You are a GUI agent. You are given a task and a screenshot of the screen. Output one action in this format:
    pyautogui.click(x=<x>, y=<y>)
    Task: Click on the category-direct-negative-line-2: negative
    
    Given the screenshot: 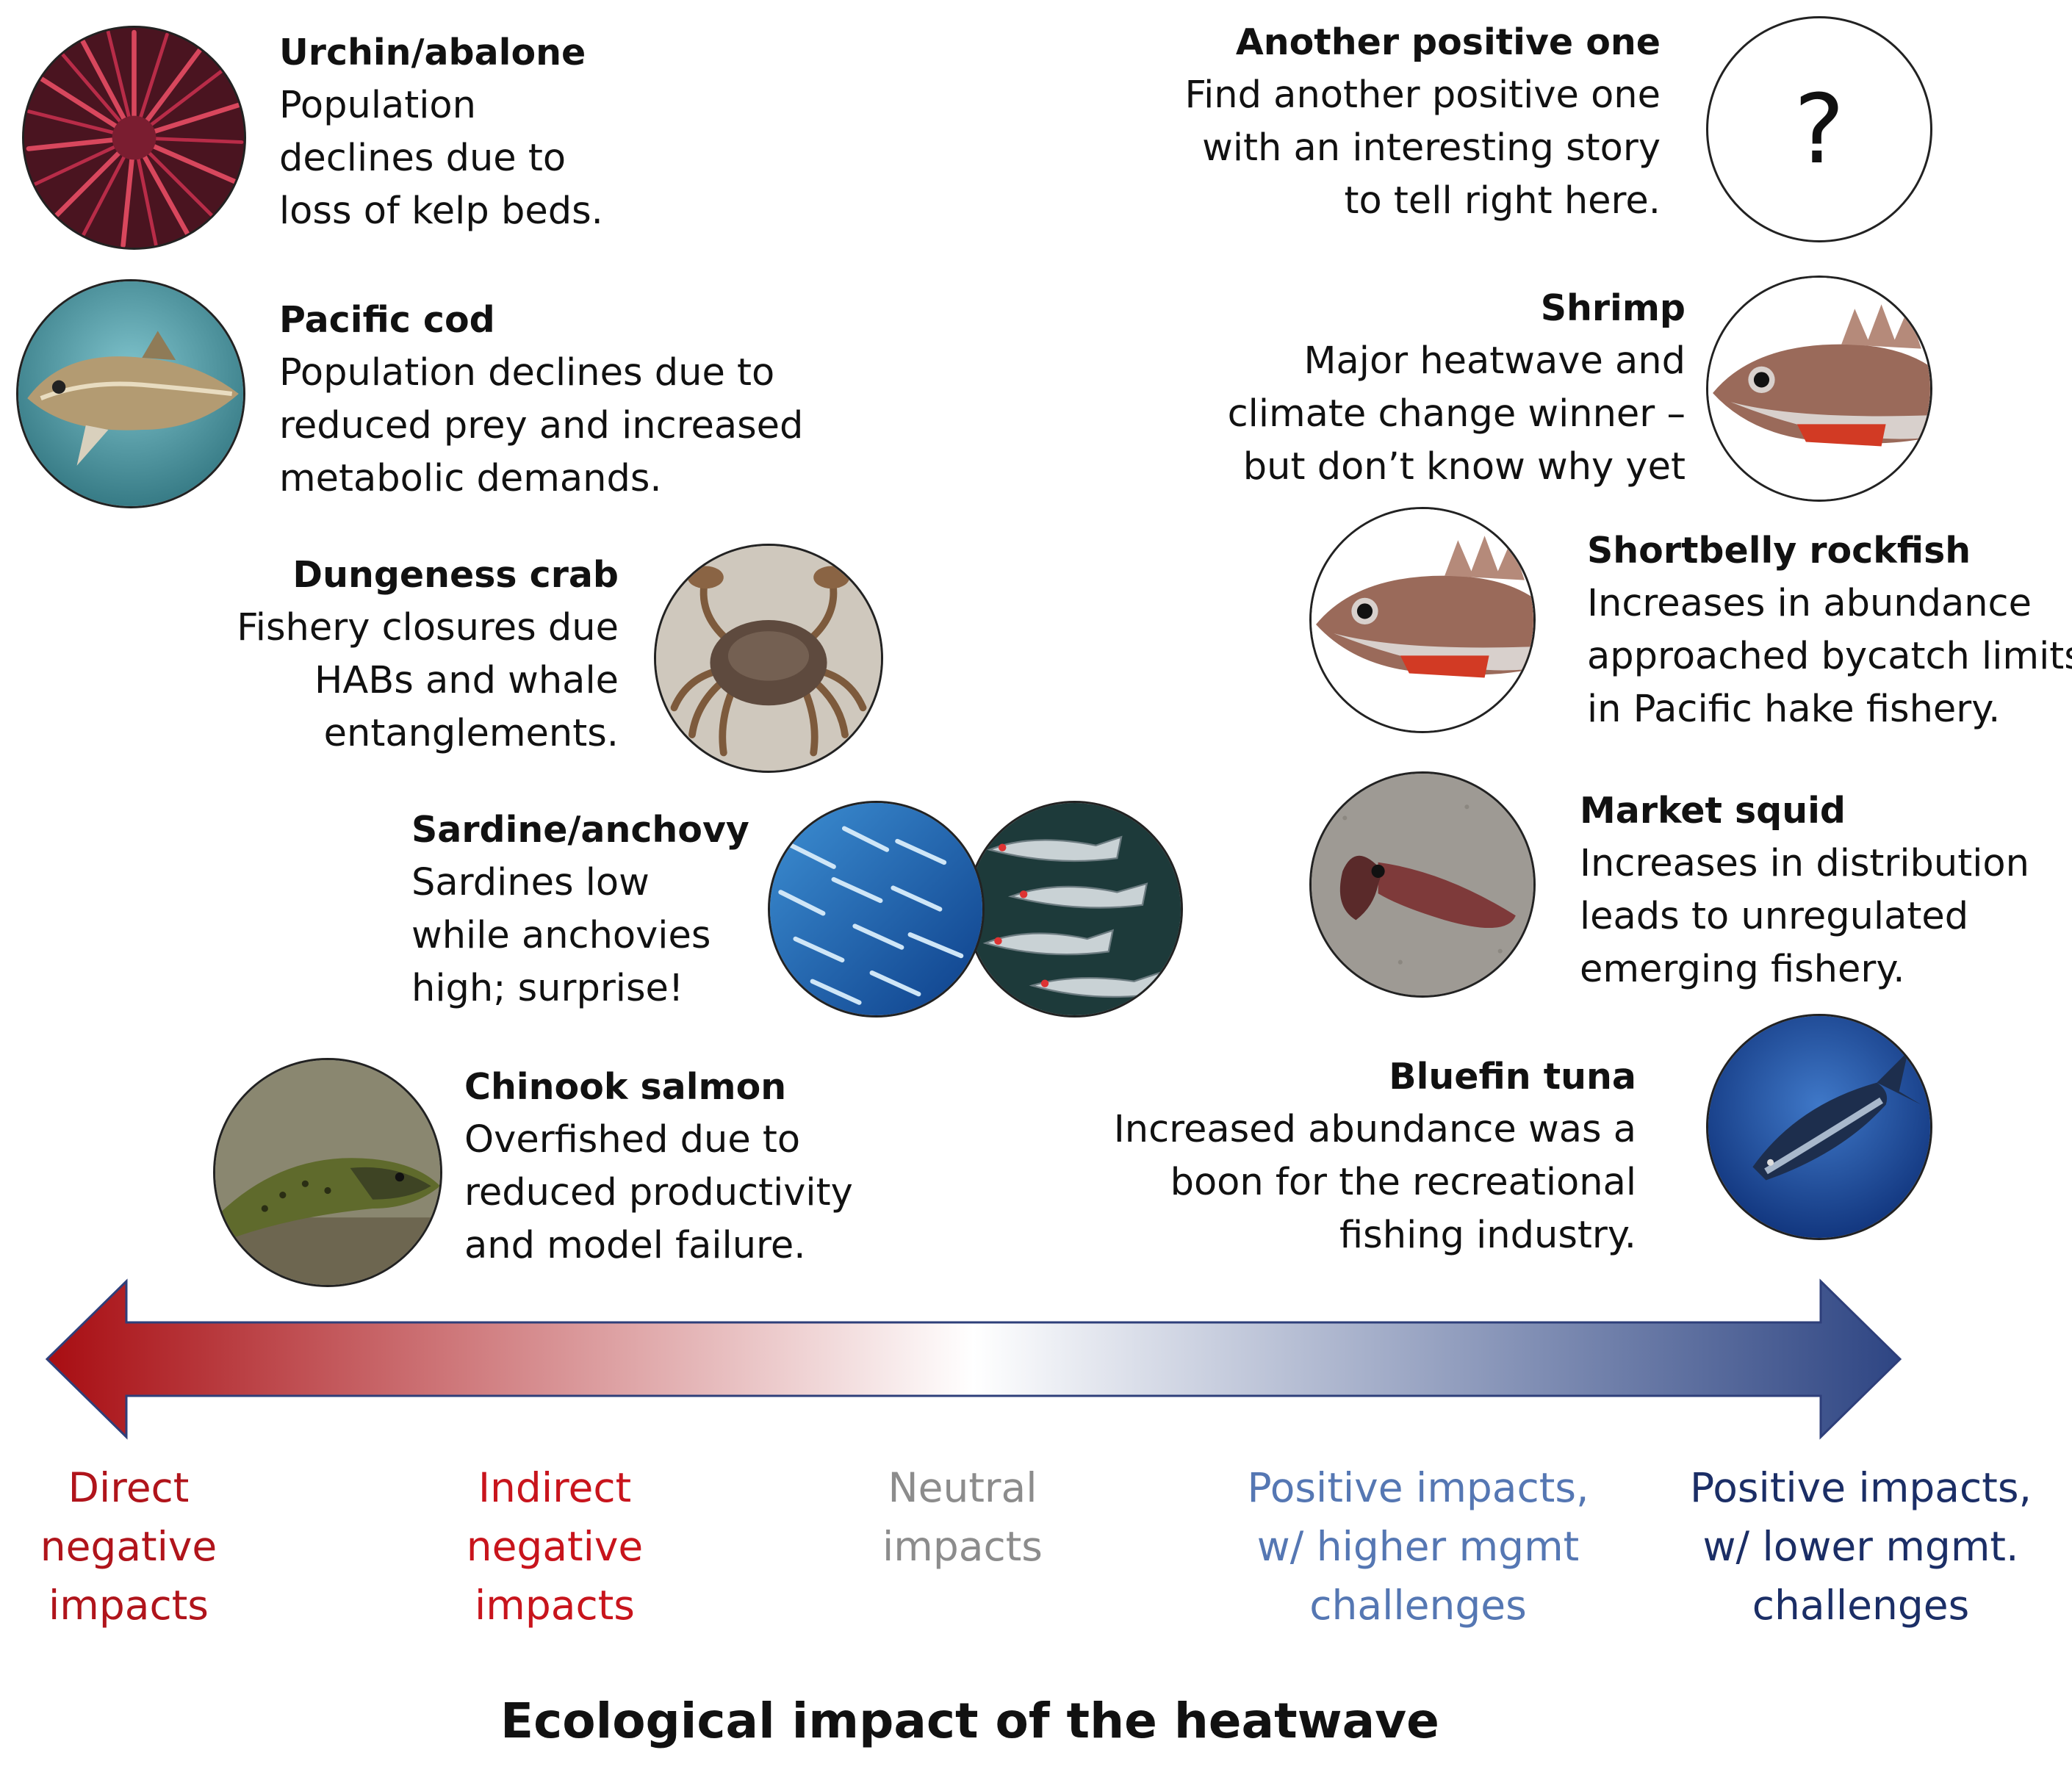 What is the action you would take?
    pyautogui.click(x=128, y=1546)
    